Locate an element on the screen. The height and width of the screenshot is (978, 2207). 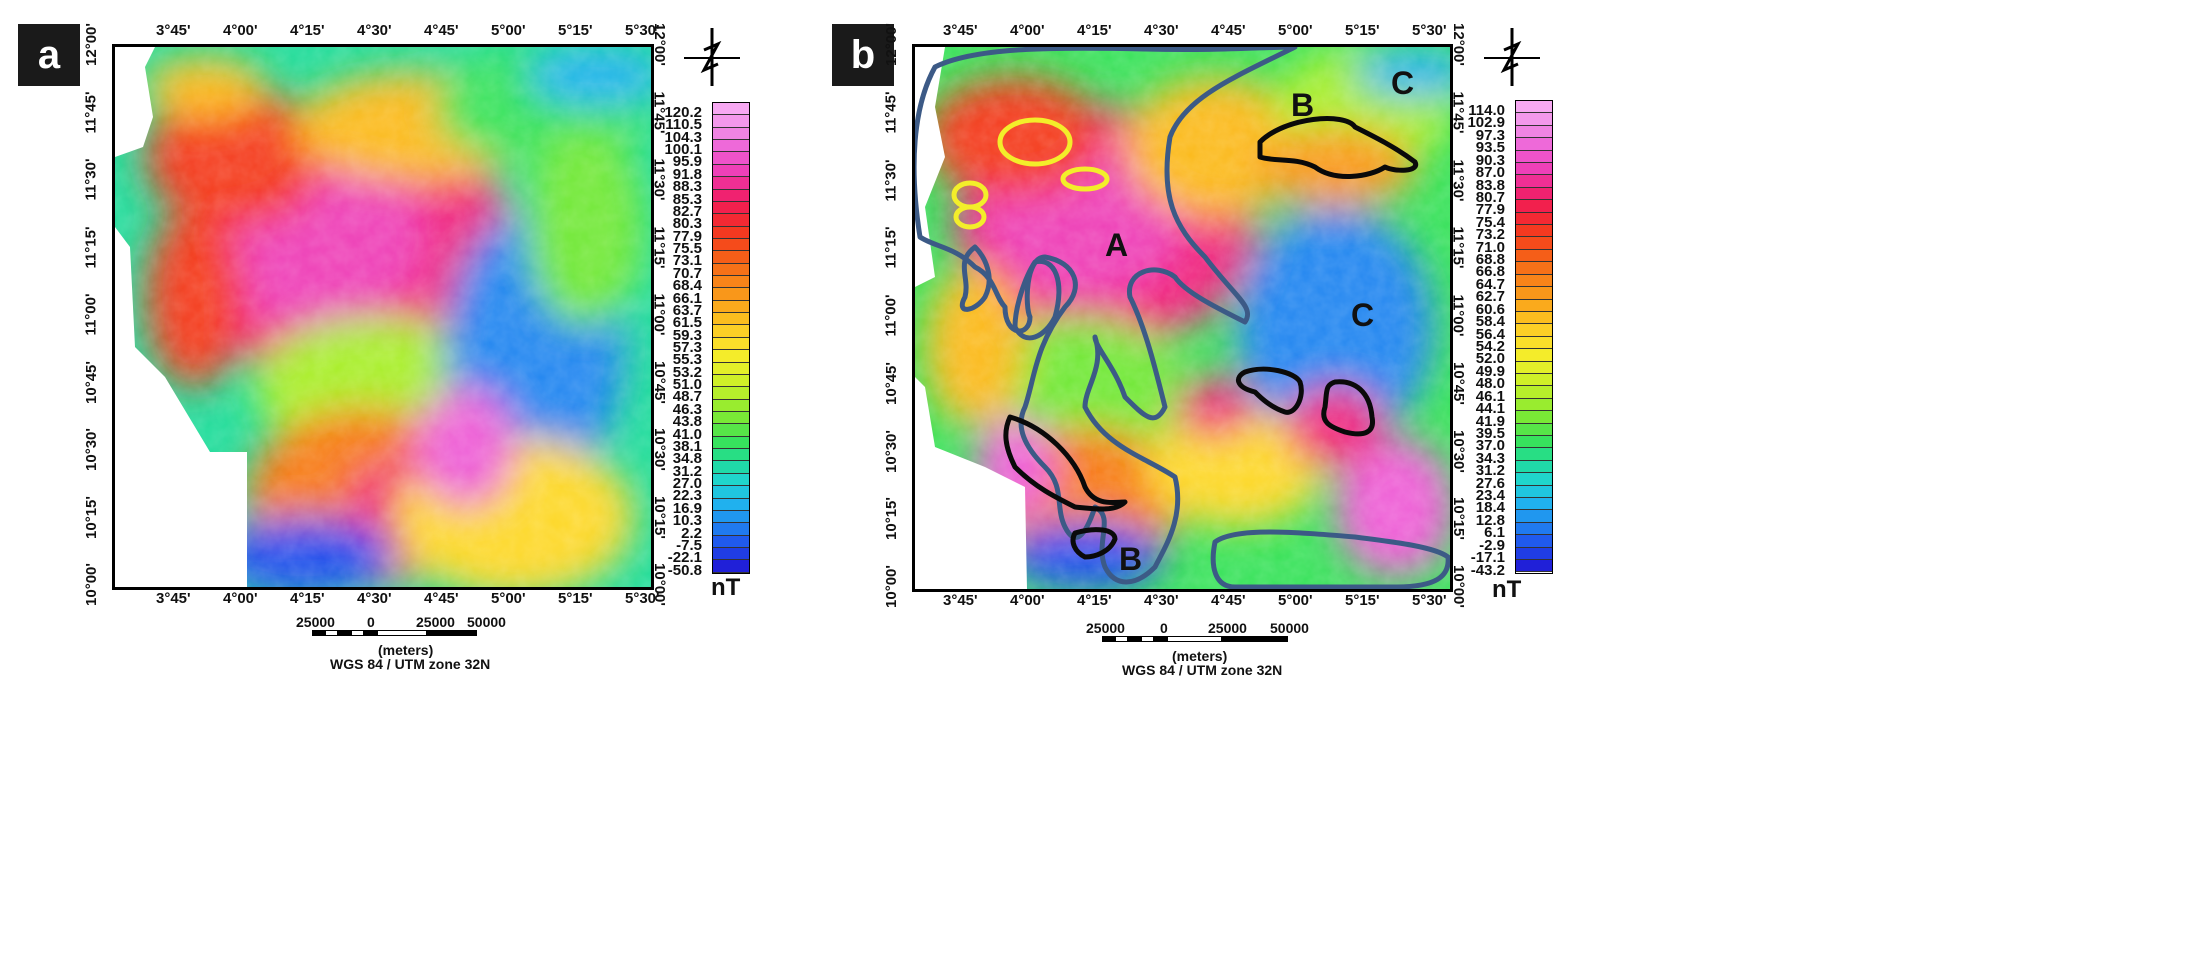
left-tick-label: 11°00' is located at coordinates (891, 315).